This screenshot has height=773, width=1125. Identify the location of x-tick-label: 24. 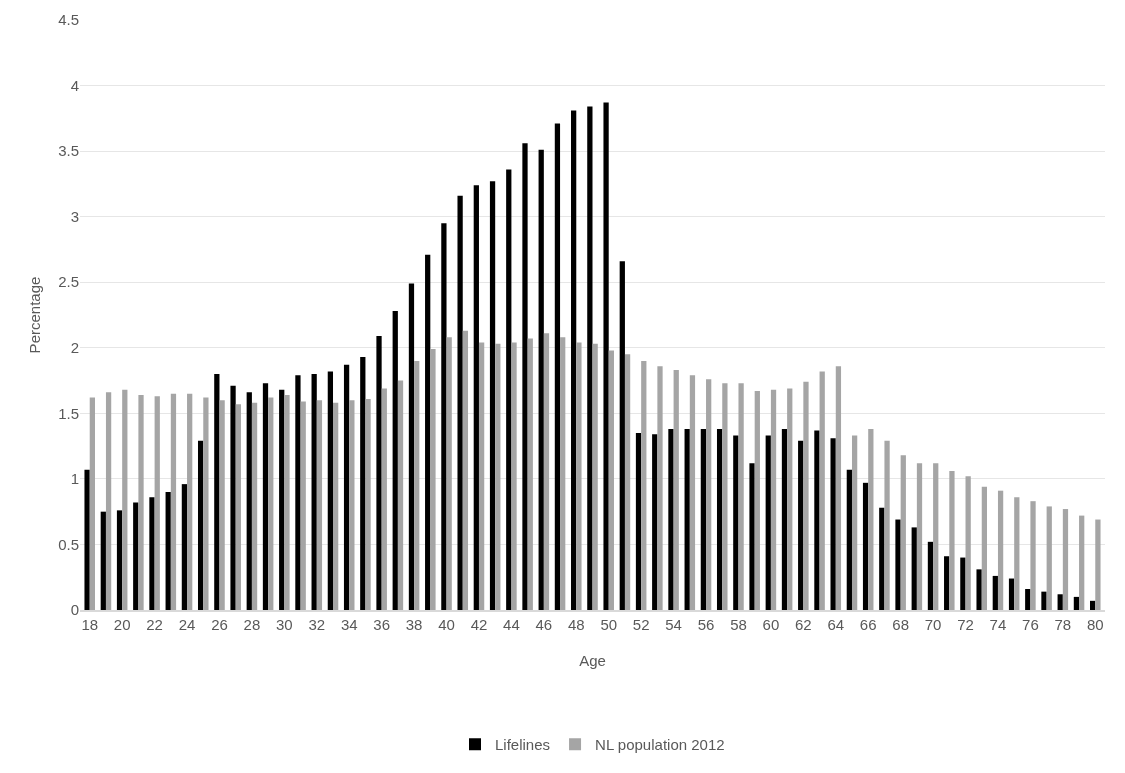
(187, 624).